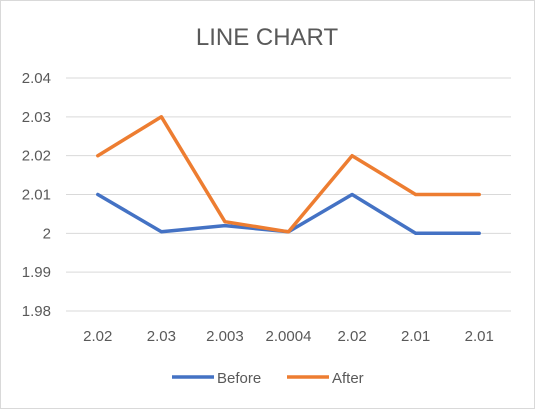 The width and height of the screenshot is (535, 409). Describe the element at coordinates (36, 272) in the screenshot. I see `y-tick-label: 1.99` at that location.